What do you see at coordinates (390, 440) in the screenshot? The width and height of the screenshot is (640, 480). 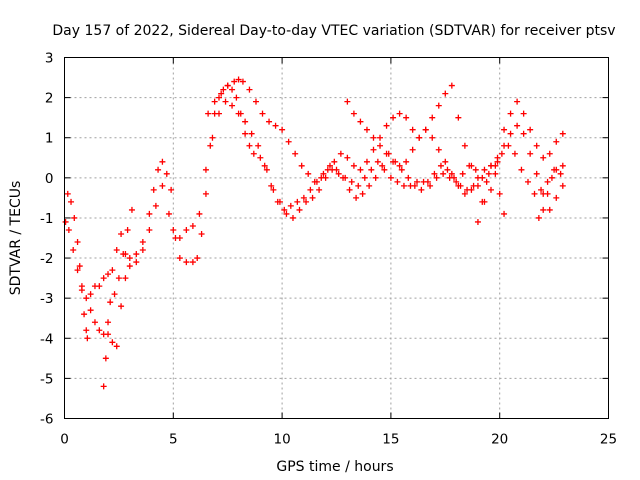 I see `x-tick-label: 15` at bounding box center [390, 440].